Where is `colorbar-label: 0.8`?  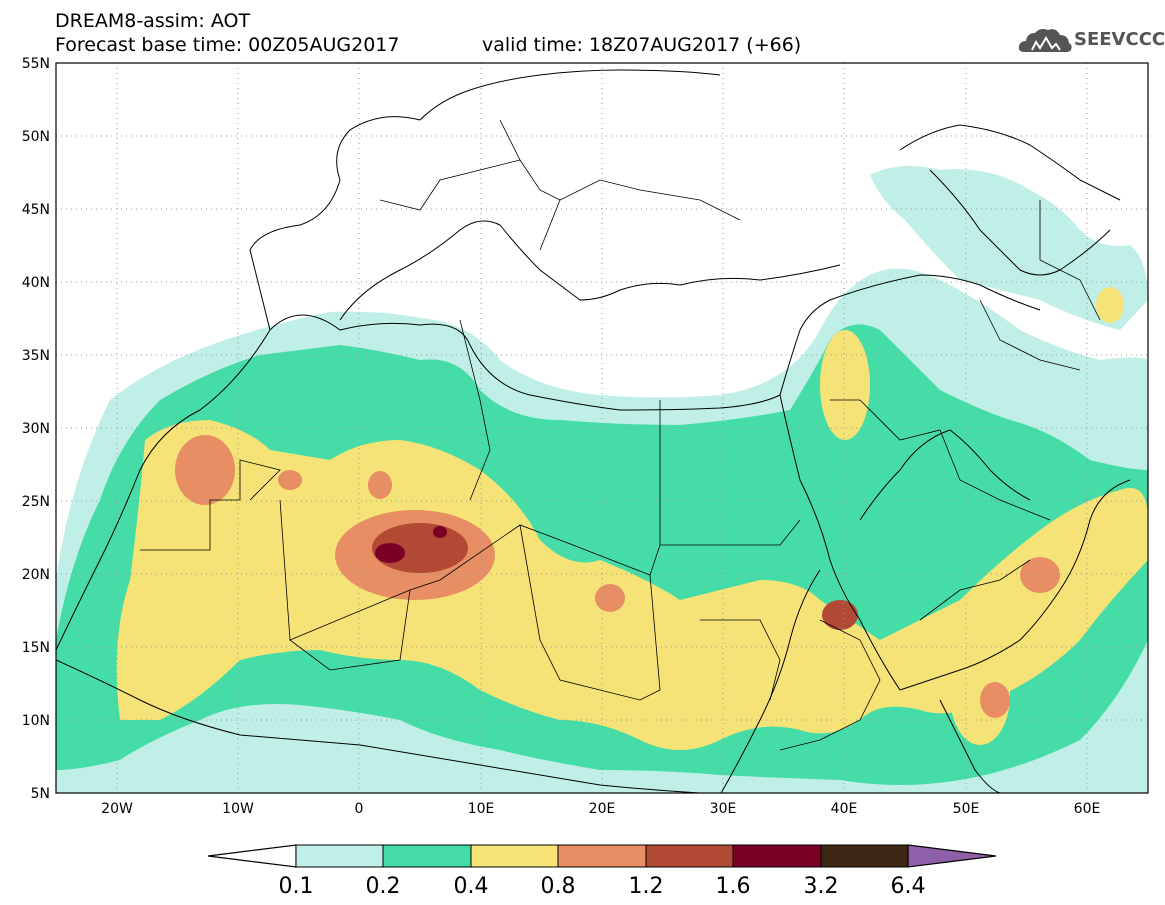
colorbar-label: 0.8 is located at coordinates (558, 886).